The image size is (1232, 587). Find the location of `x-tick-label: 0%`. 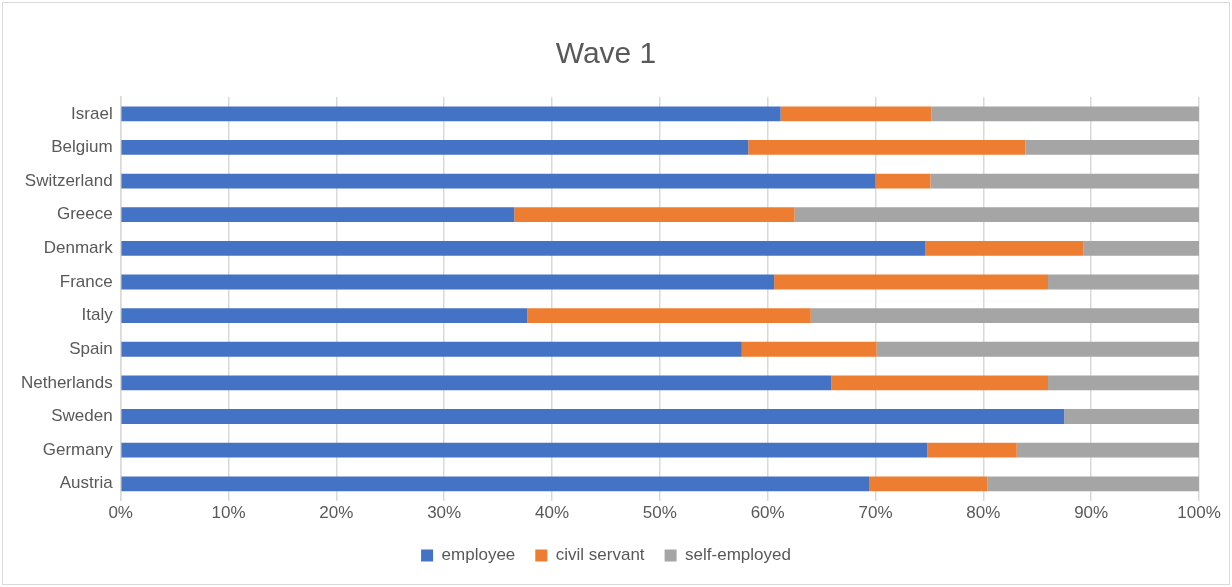

x-tick-label: 0% is located at coordinates (120, 513).